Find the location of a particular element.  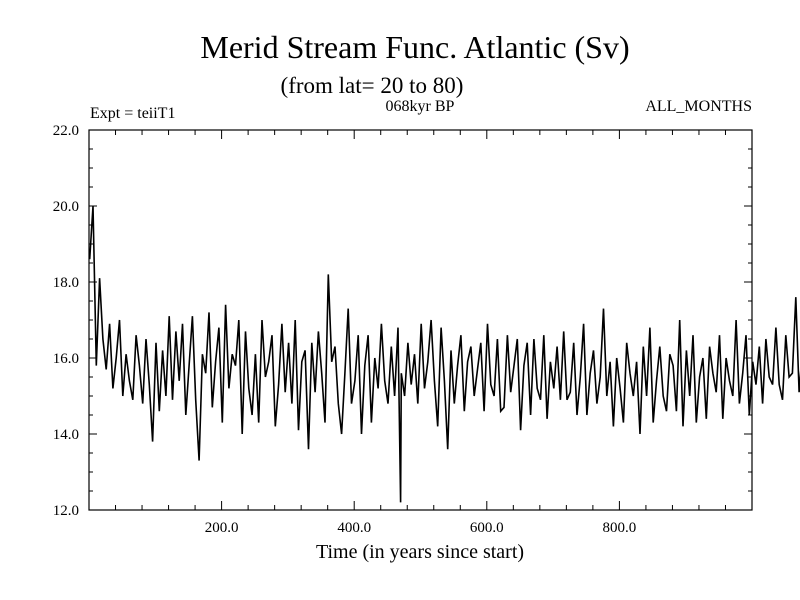

period-label: 068kyr BP is located at coordinates (420, 106).